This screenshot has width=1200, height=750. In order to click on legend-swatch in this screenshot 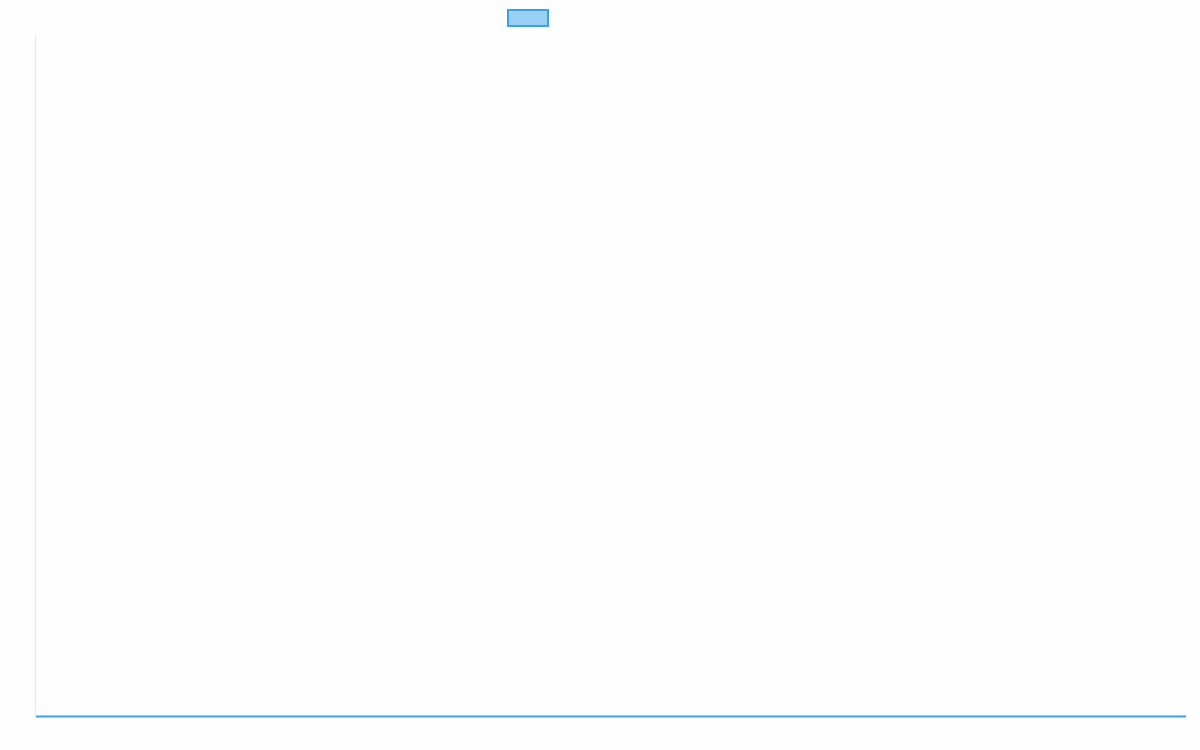, I will do `click(528, 18)`.